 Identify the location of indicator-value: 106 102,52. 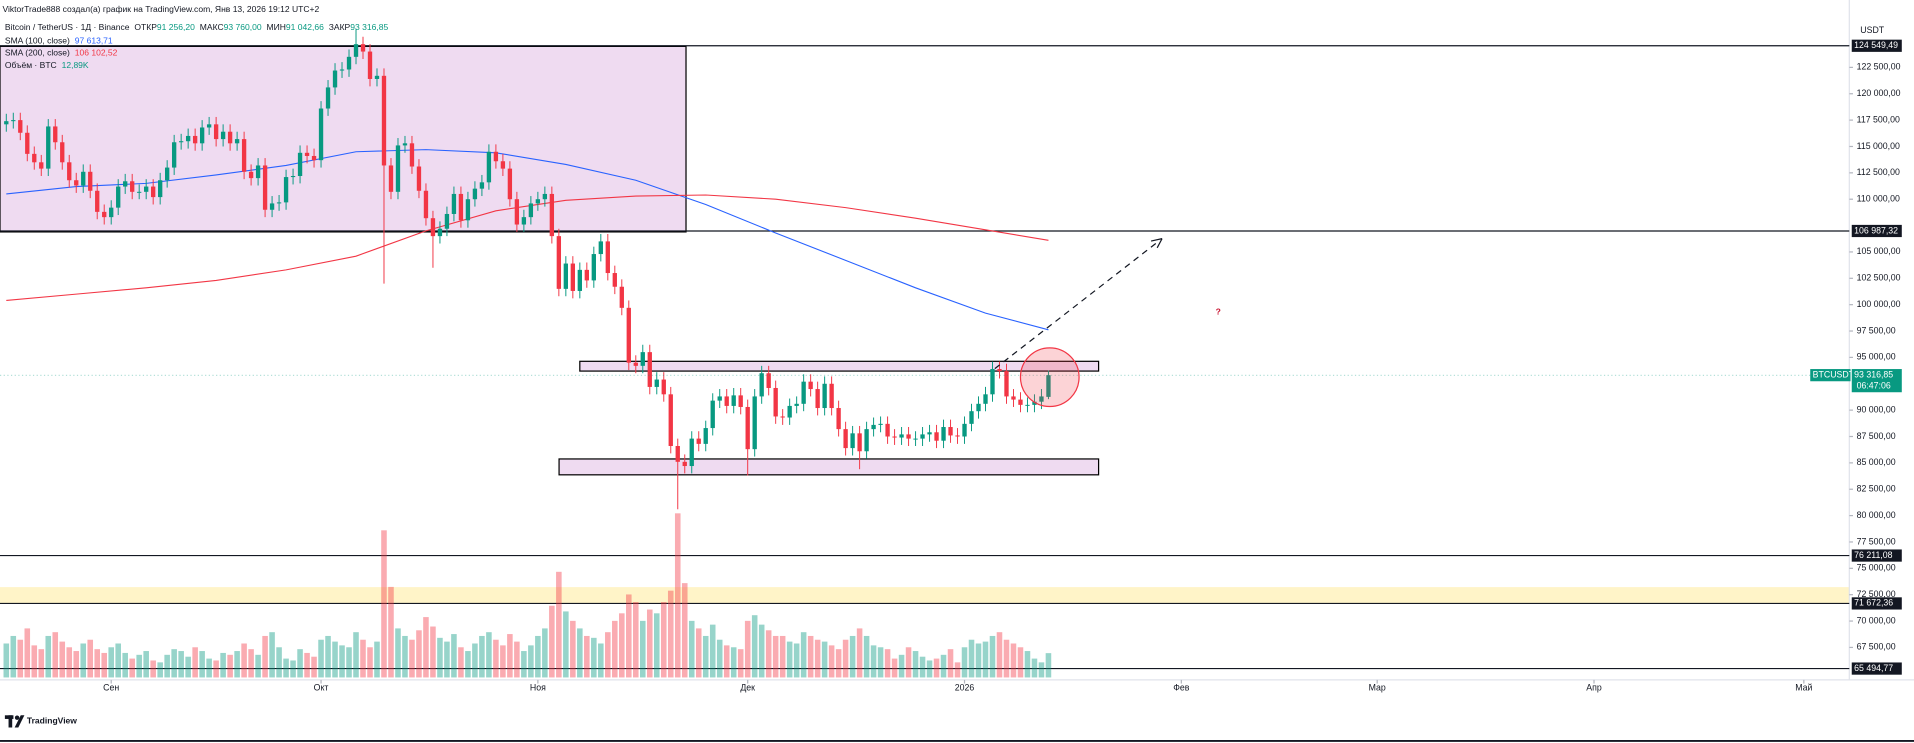
(96, 53).